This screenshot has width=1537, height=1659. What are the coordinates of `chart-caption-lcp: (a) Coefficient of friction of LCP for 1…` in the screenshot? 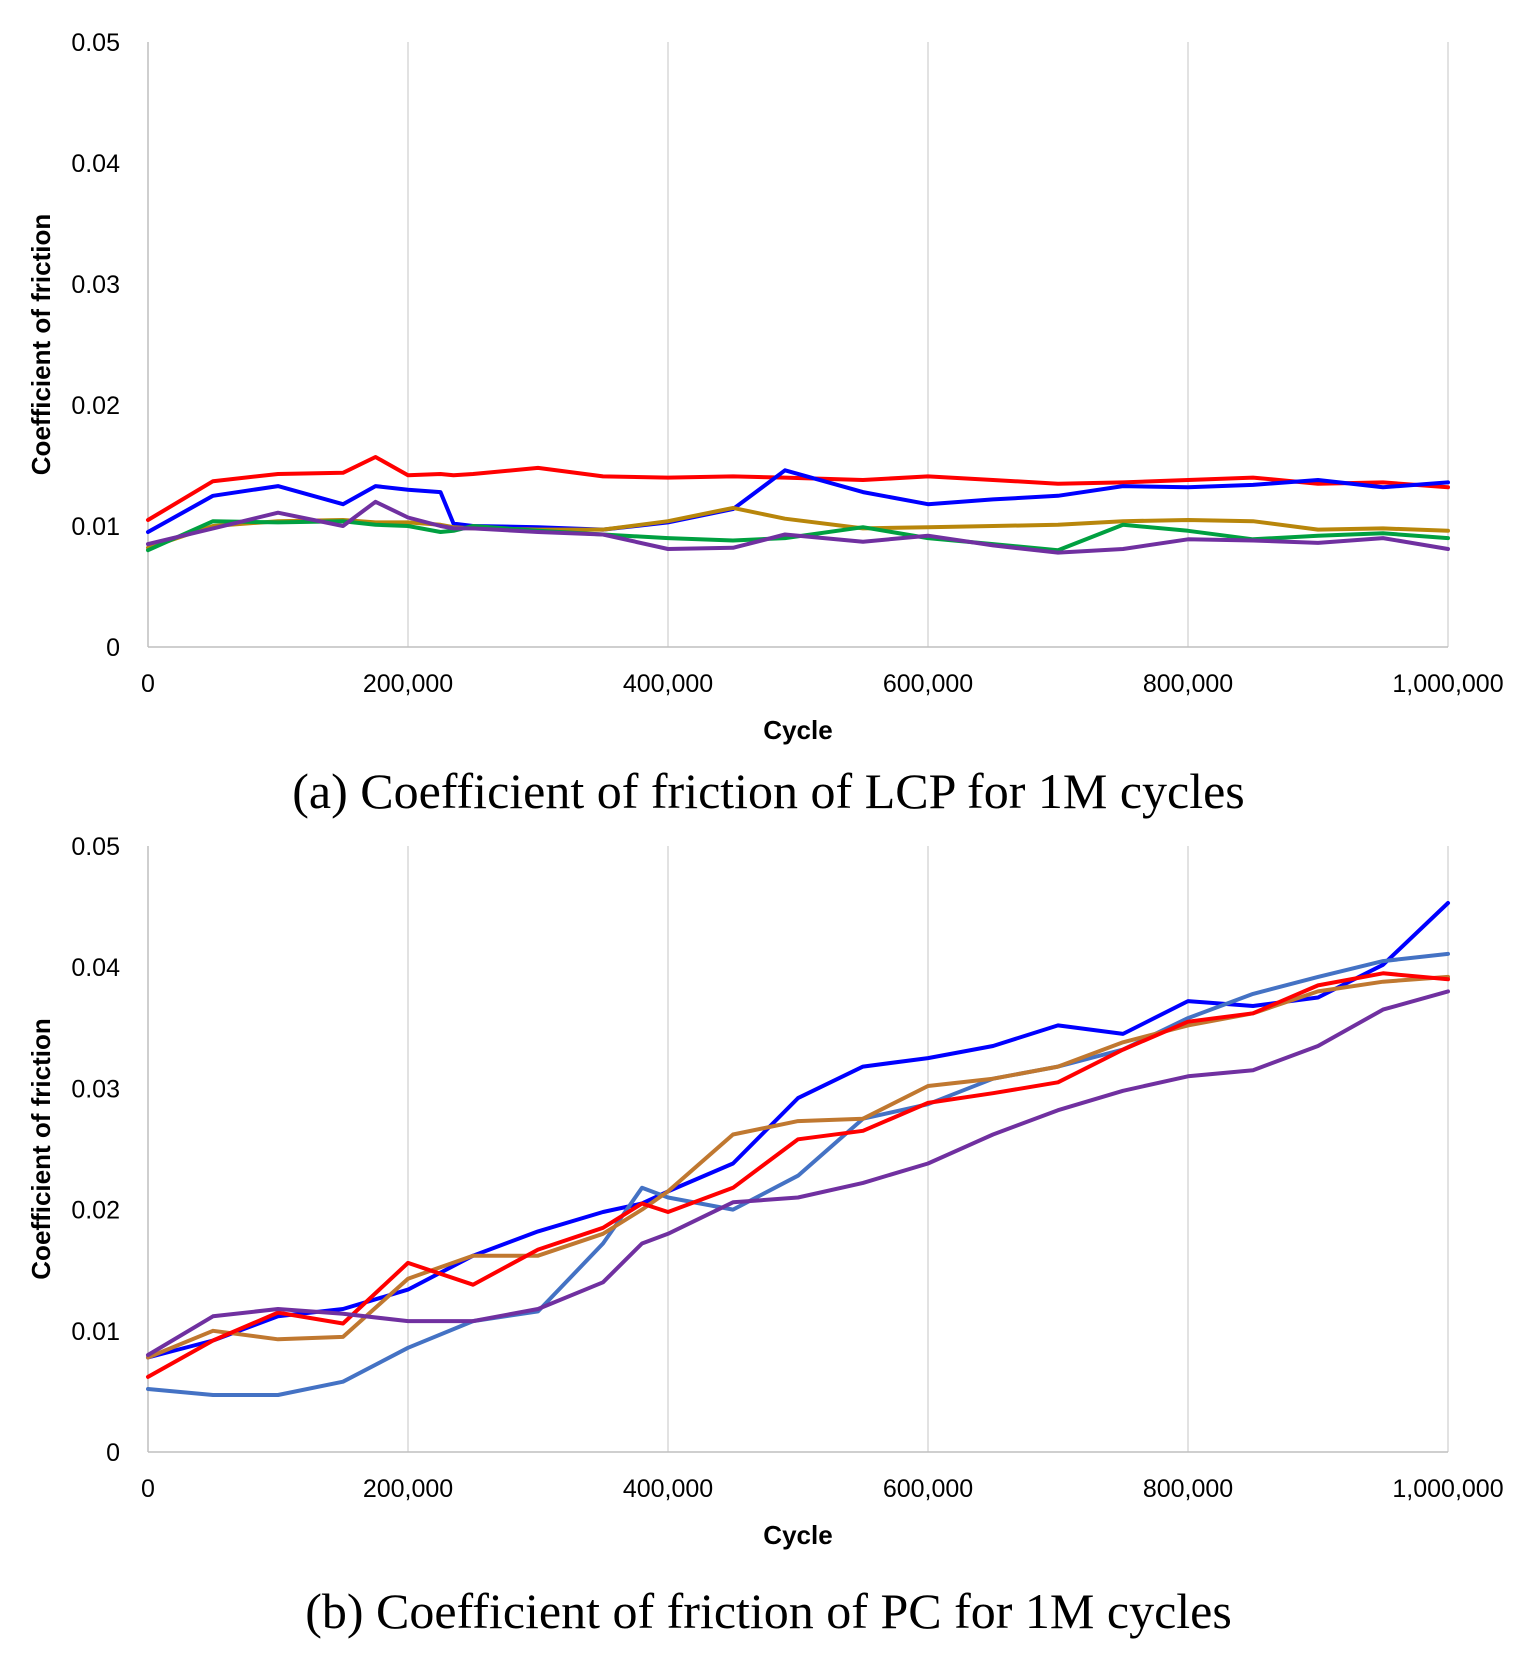 It's located at (768, 791).